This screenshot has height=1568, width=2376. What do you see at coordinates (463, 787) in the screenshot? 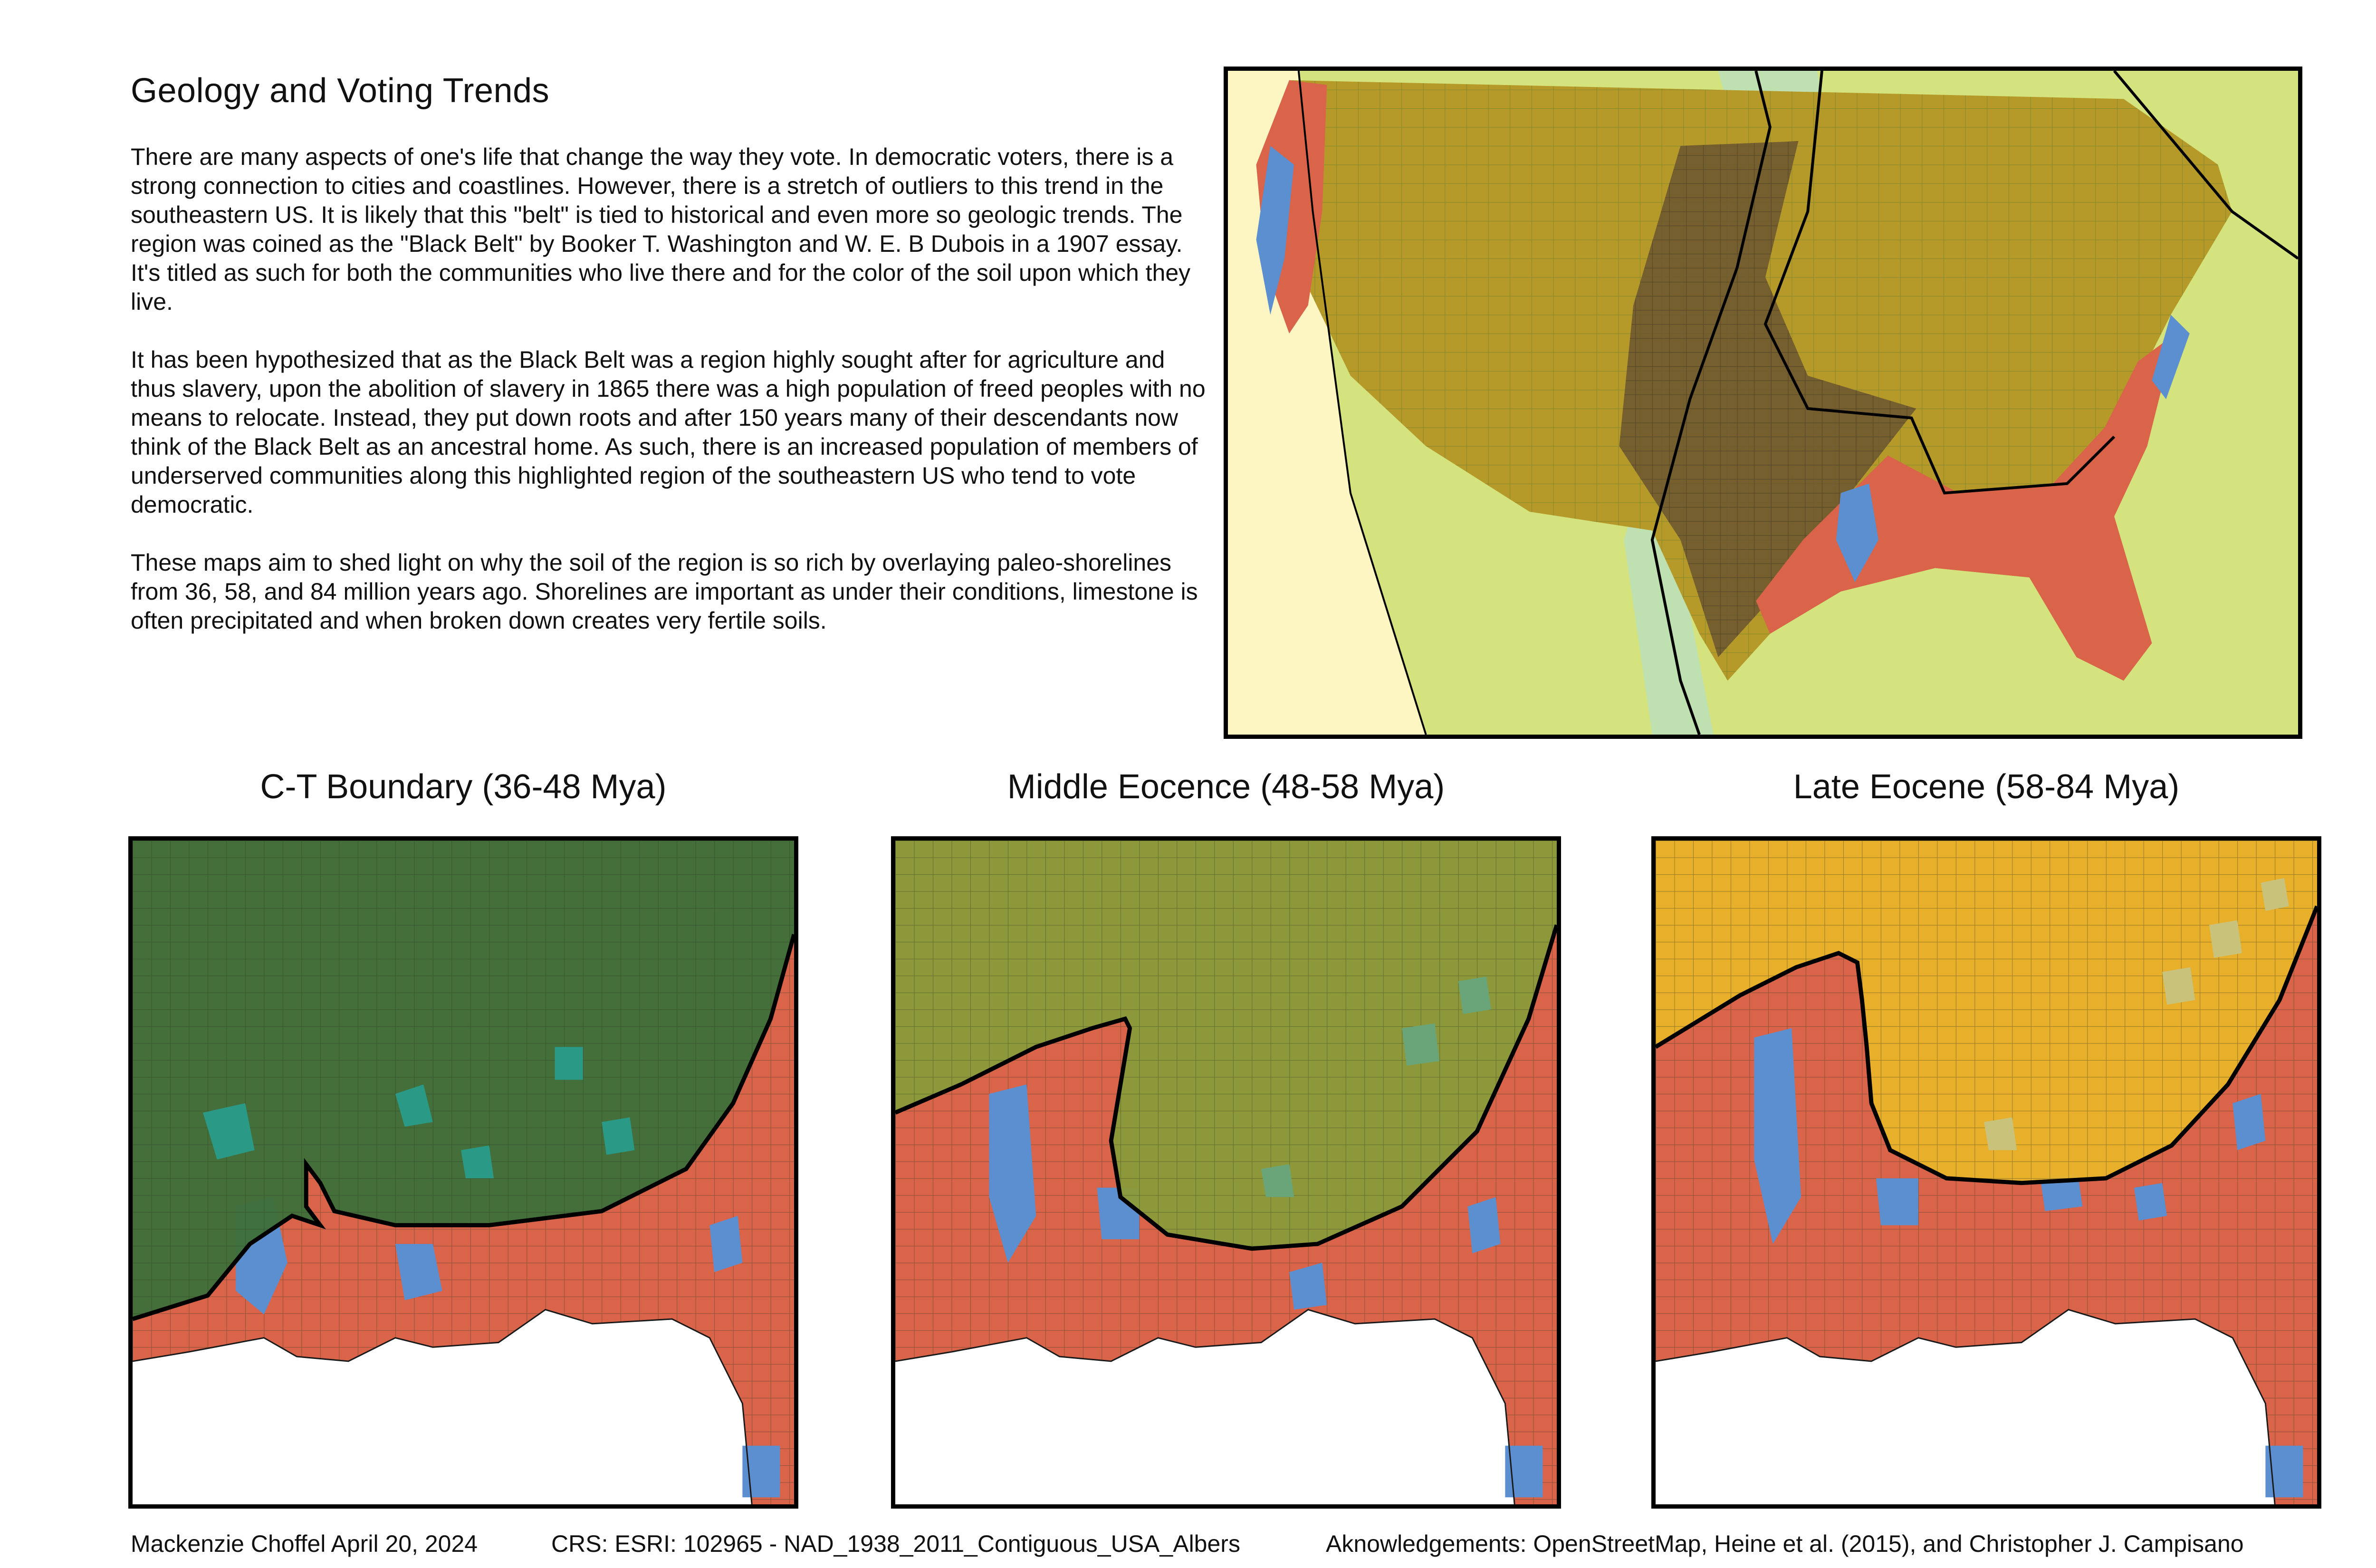
I see `map-title-ct-boundary: C-T Boundary (36-48 Mya)` at bounding box center [463, 787].